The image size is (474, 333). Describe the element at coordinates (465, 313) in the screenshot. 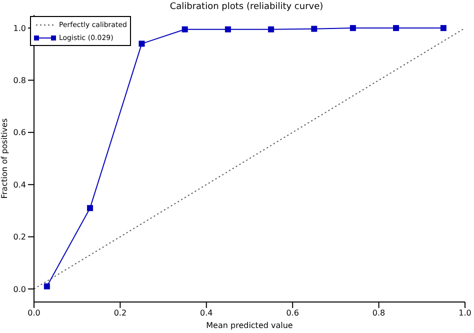

I see `x-tick-label: 1.0` at that location.